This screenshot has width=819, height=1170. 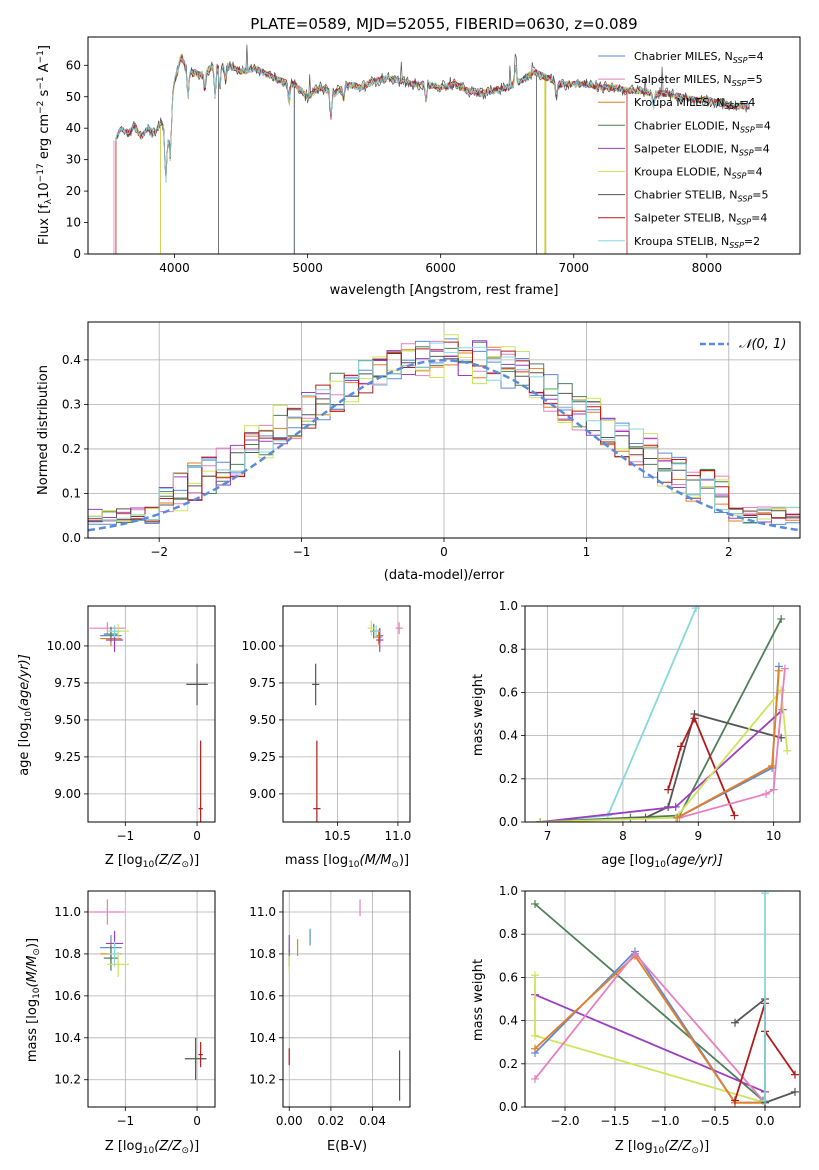 What do you see at coordinates (650, 1043) in the screenshot?
I see `weight-line-salpeter-elodie` at bounding box center [650, 1043].